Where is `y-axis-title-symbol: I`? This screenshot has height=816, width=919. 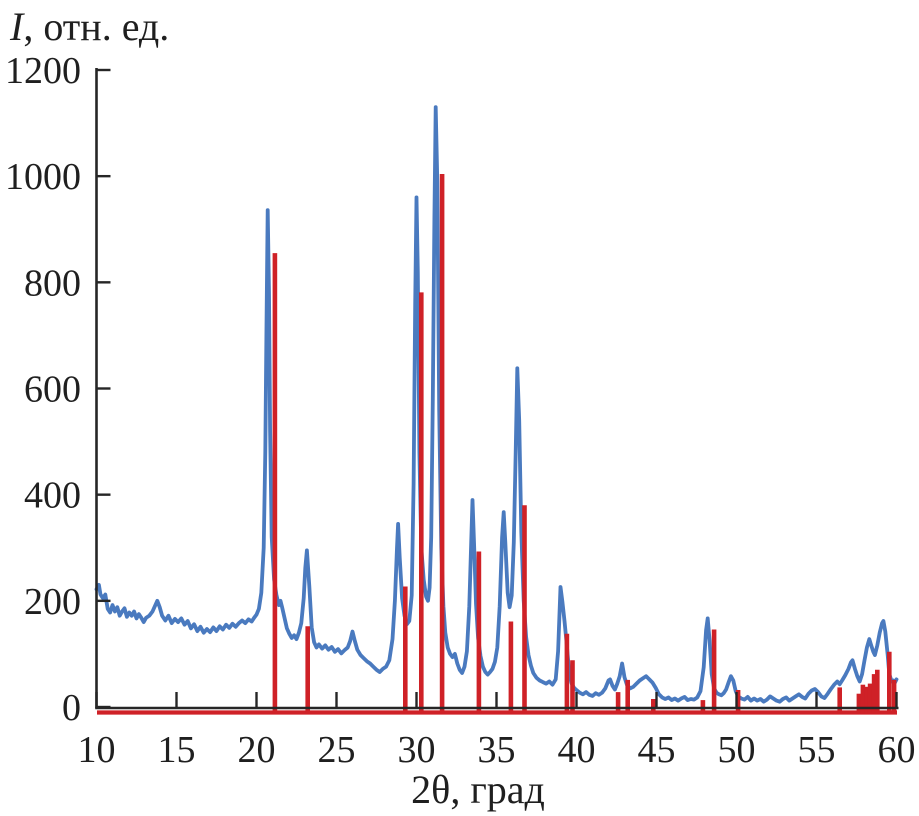
y-axis-title-symbol: I is located at coordinates (17, 26).